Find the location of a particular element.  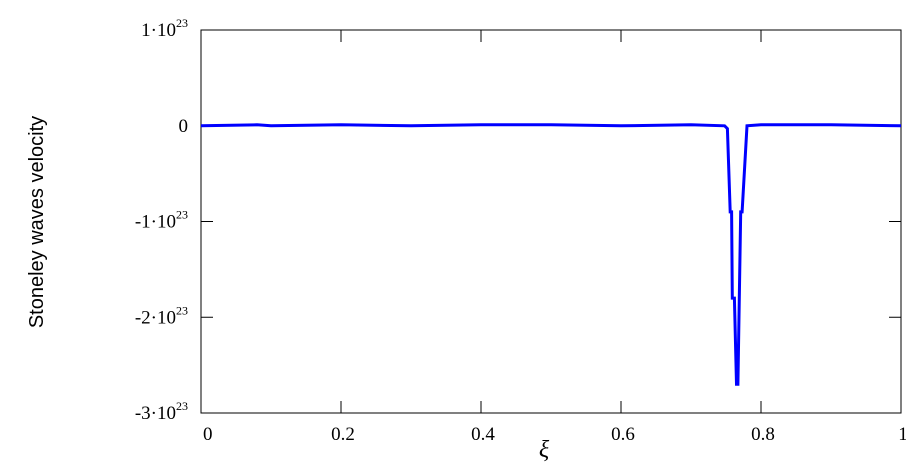

x-tick-label: 0 is located at coordinates (208, 434).